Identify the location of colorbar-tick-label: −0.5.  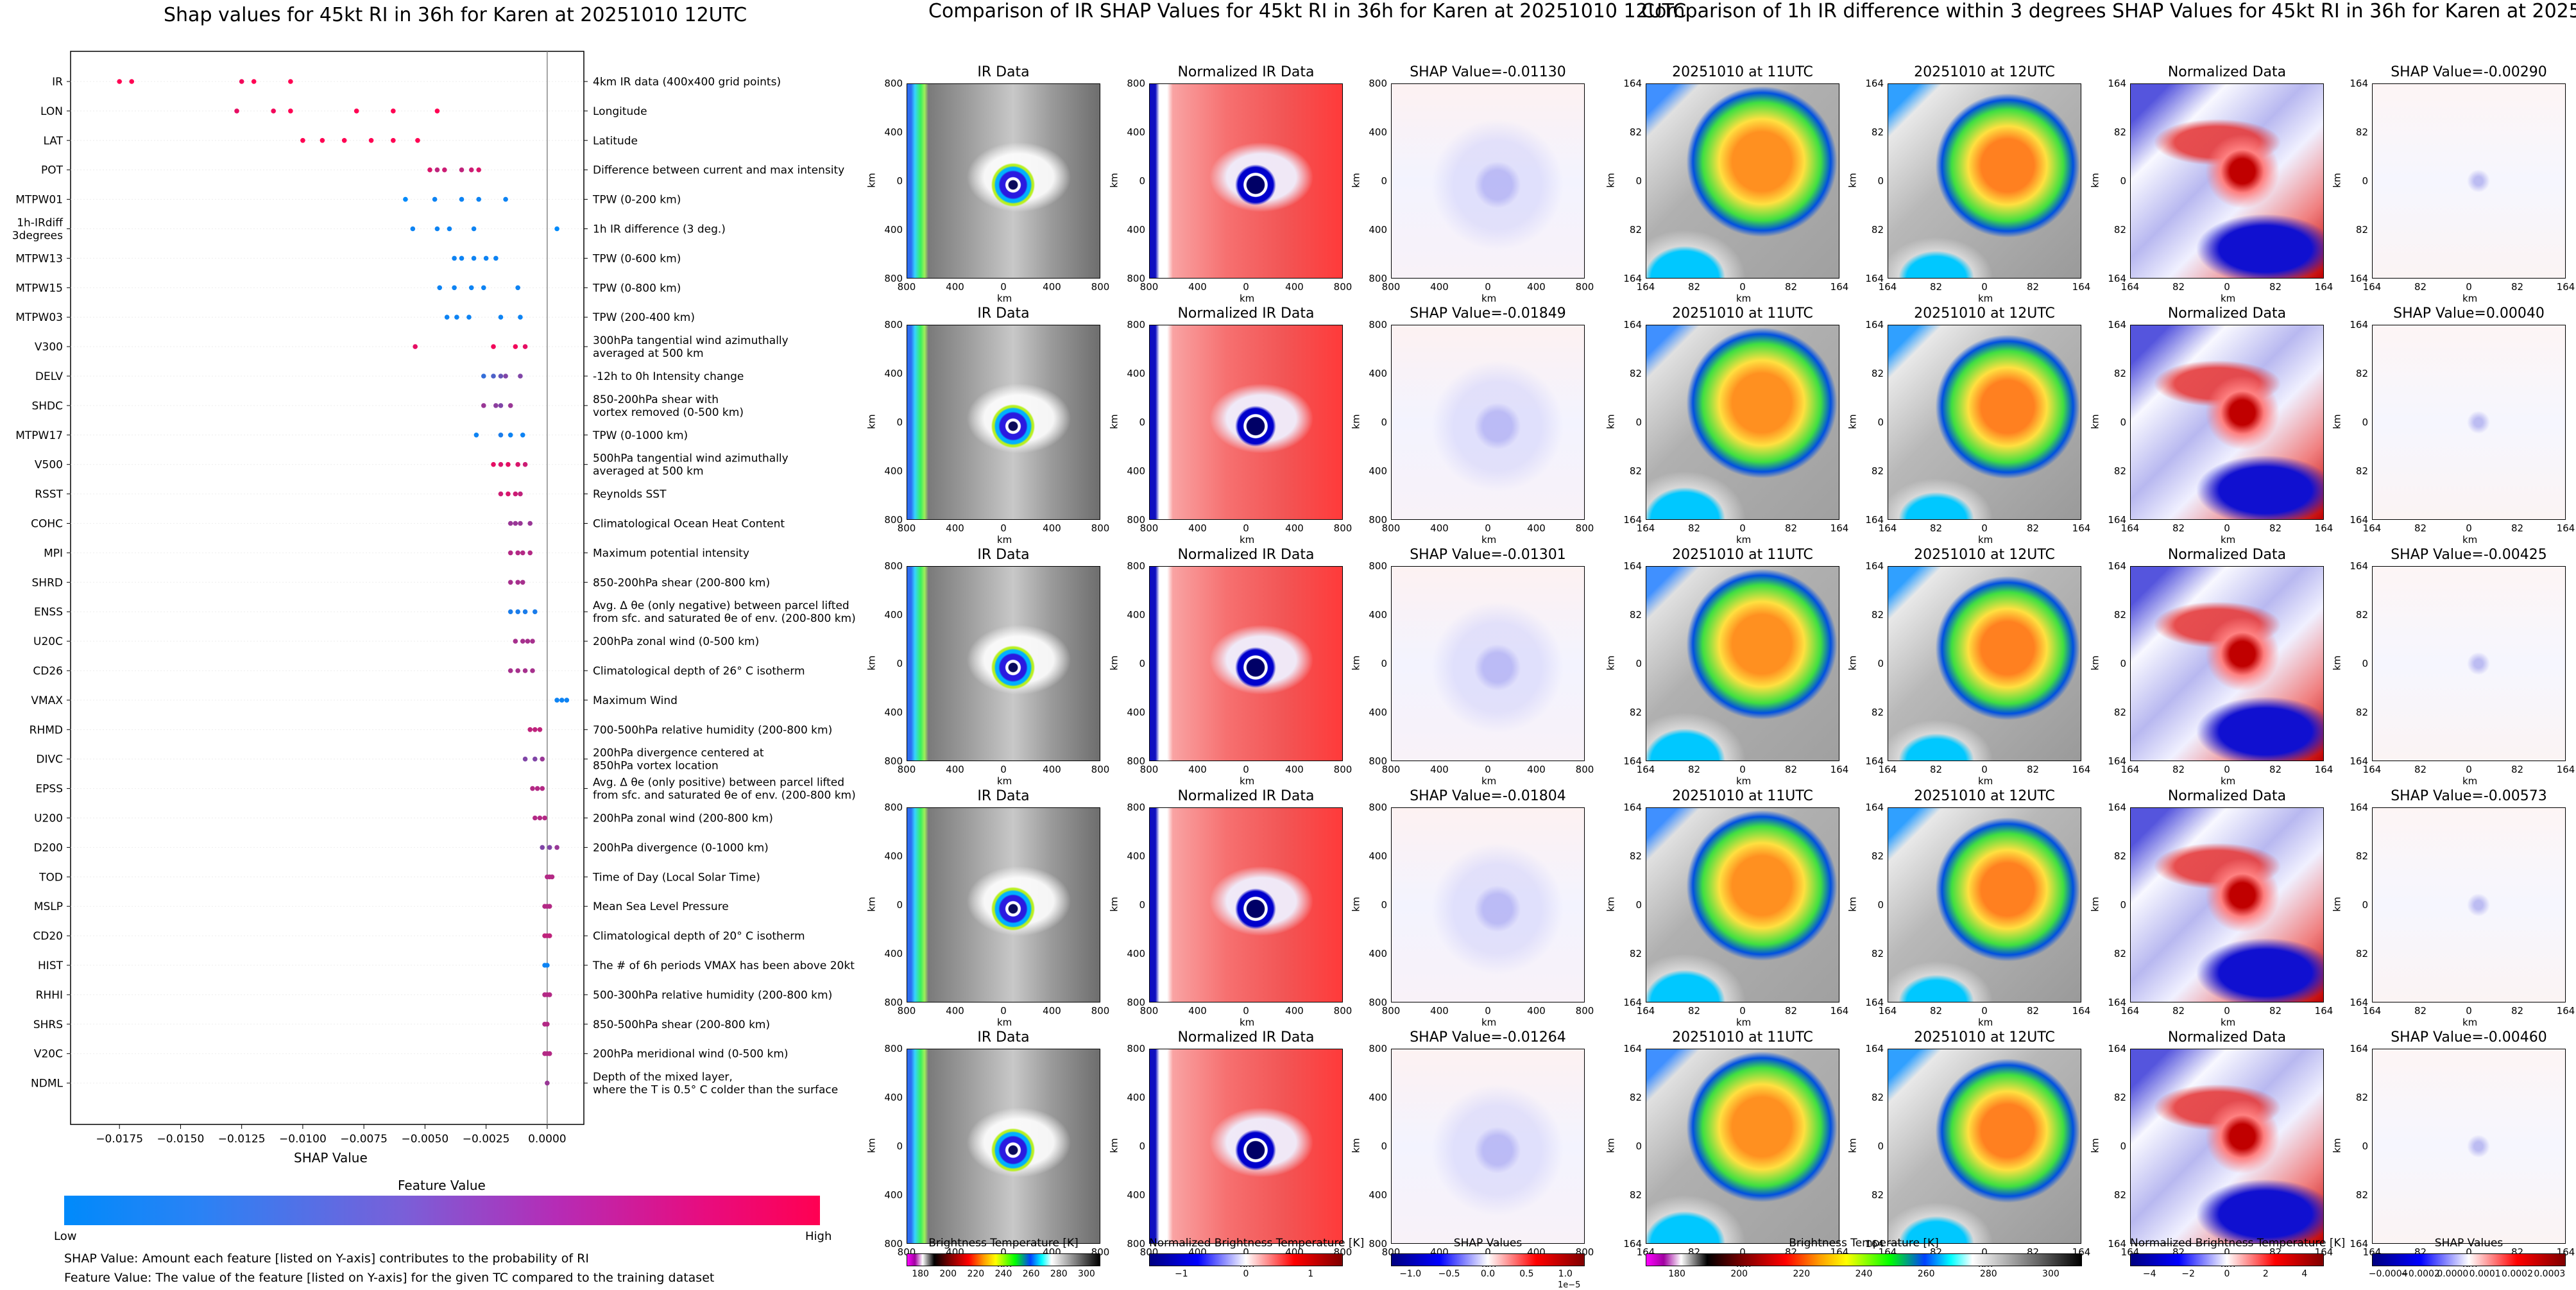
(1449, 1274).